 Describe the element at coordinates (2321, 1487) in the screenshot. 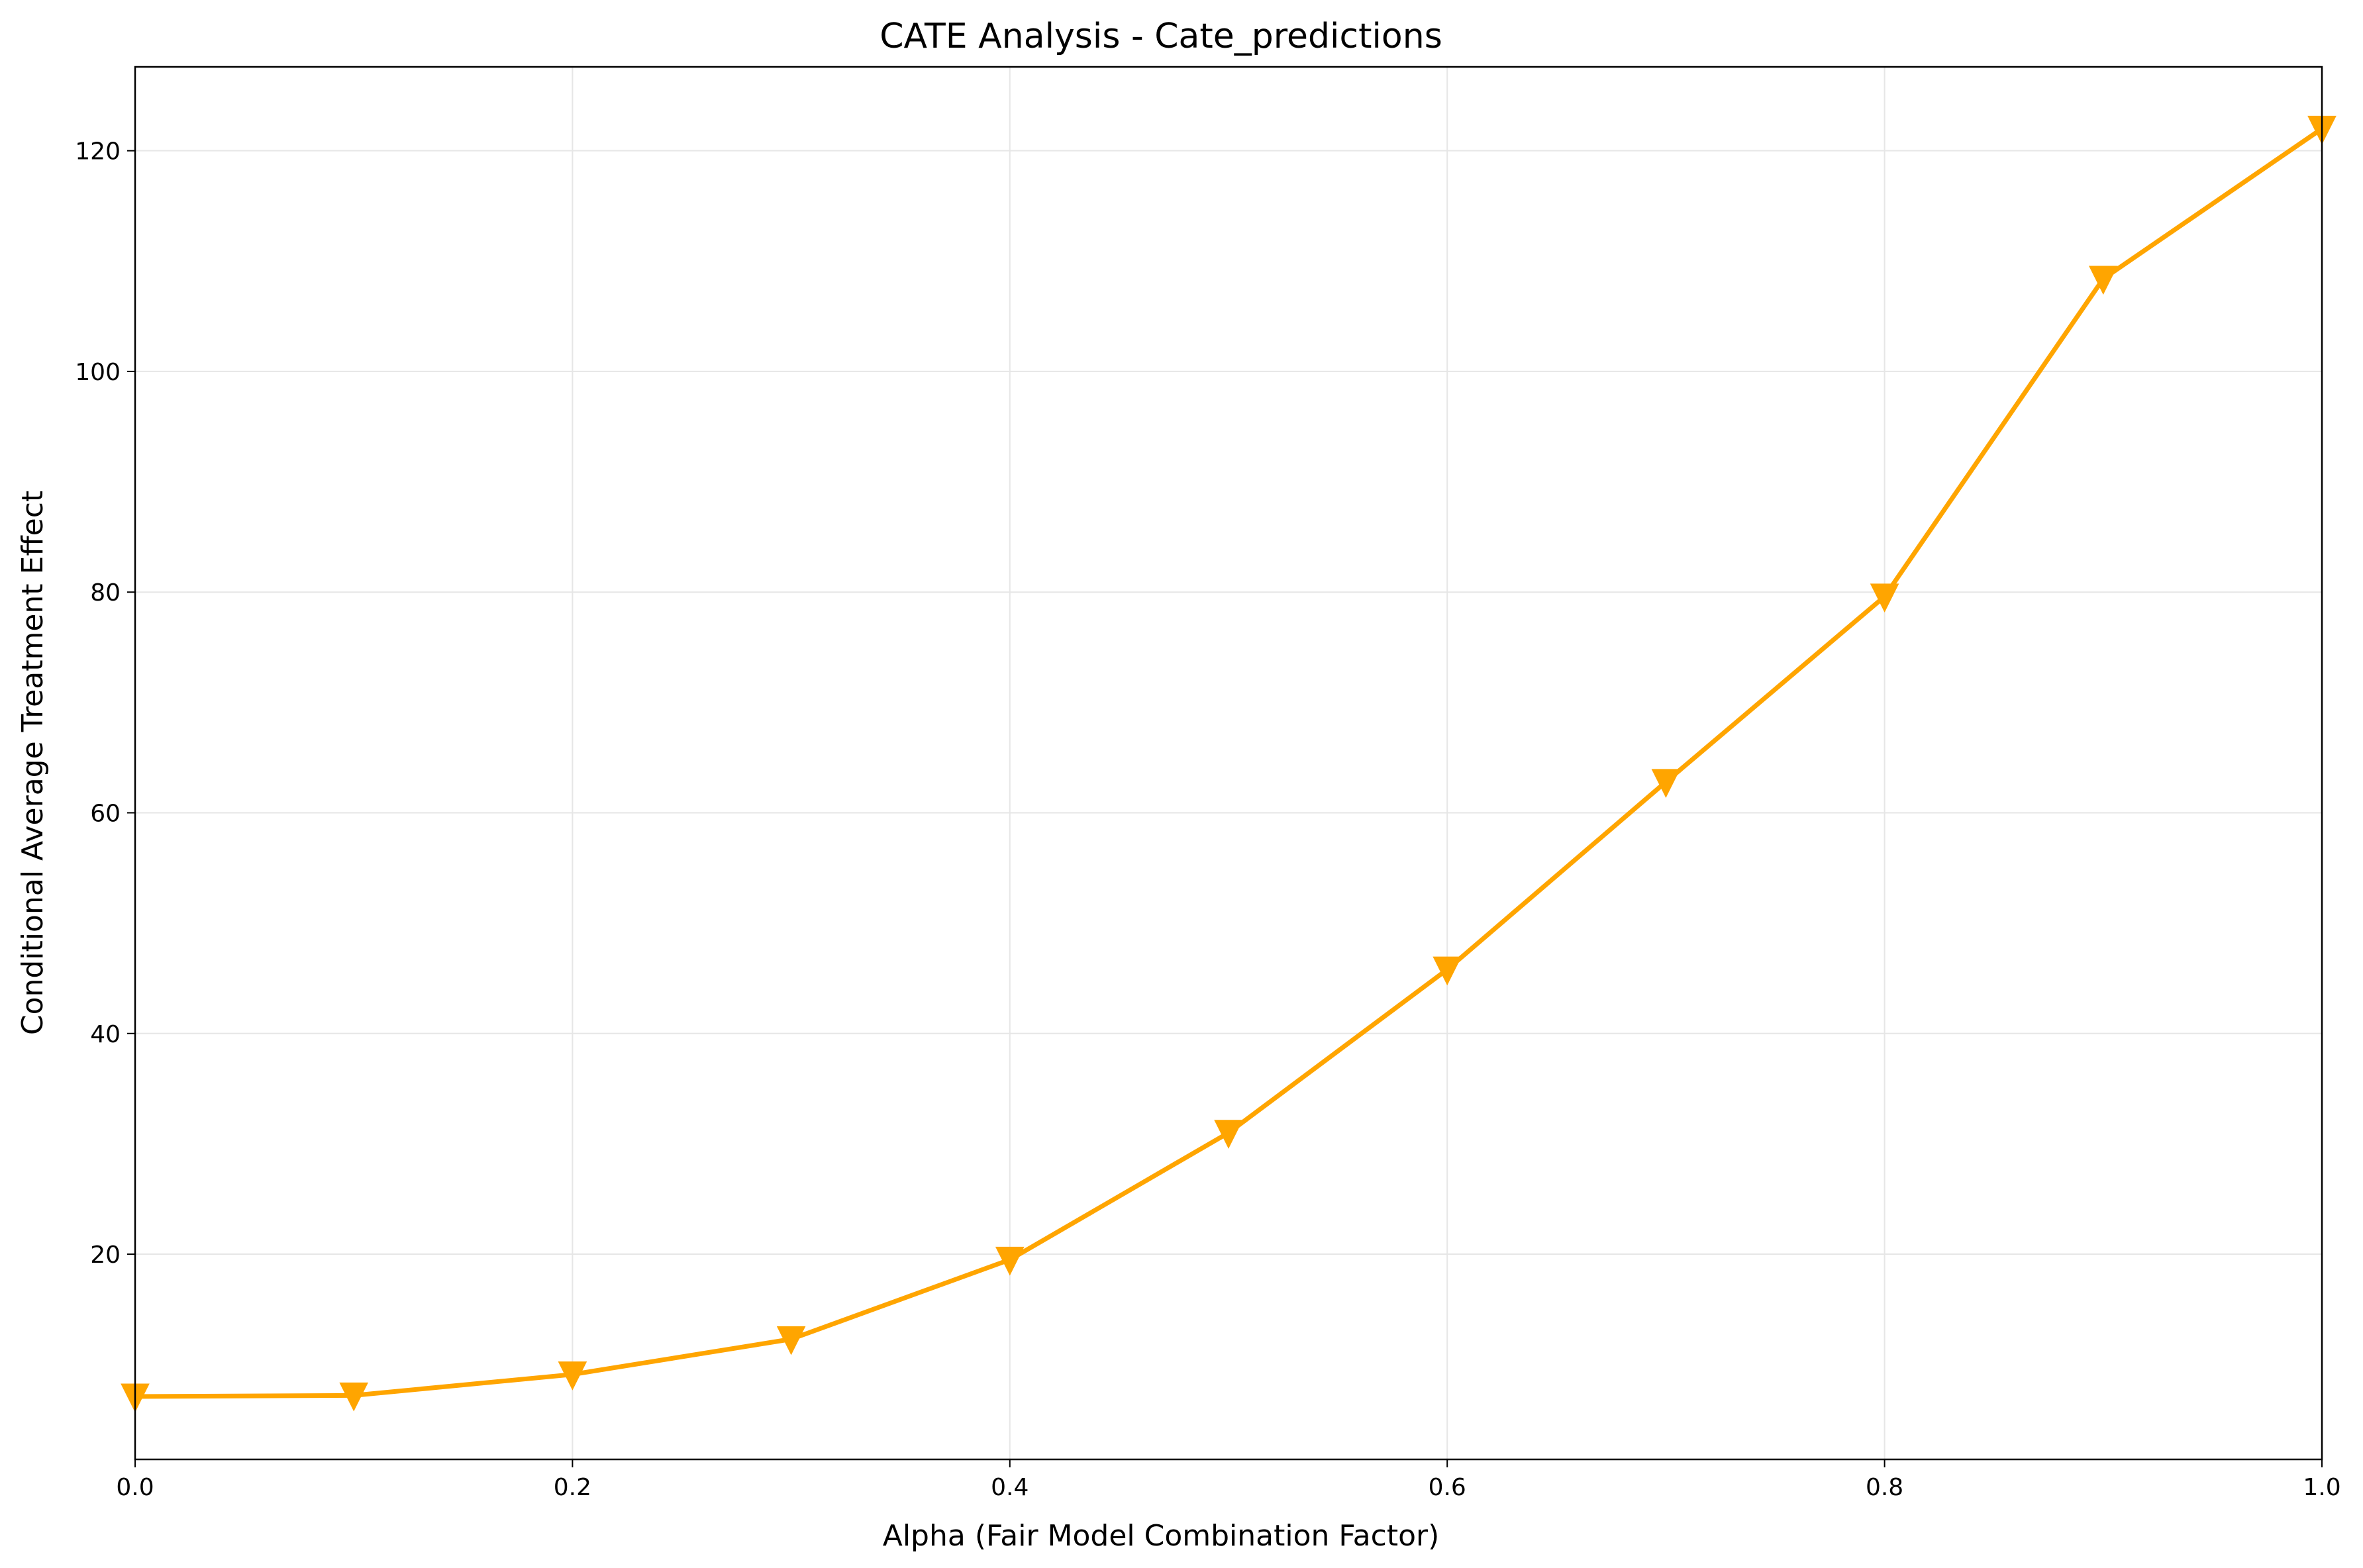

I see `x-tick-label: 1.0` at that location.